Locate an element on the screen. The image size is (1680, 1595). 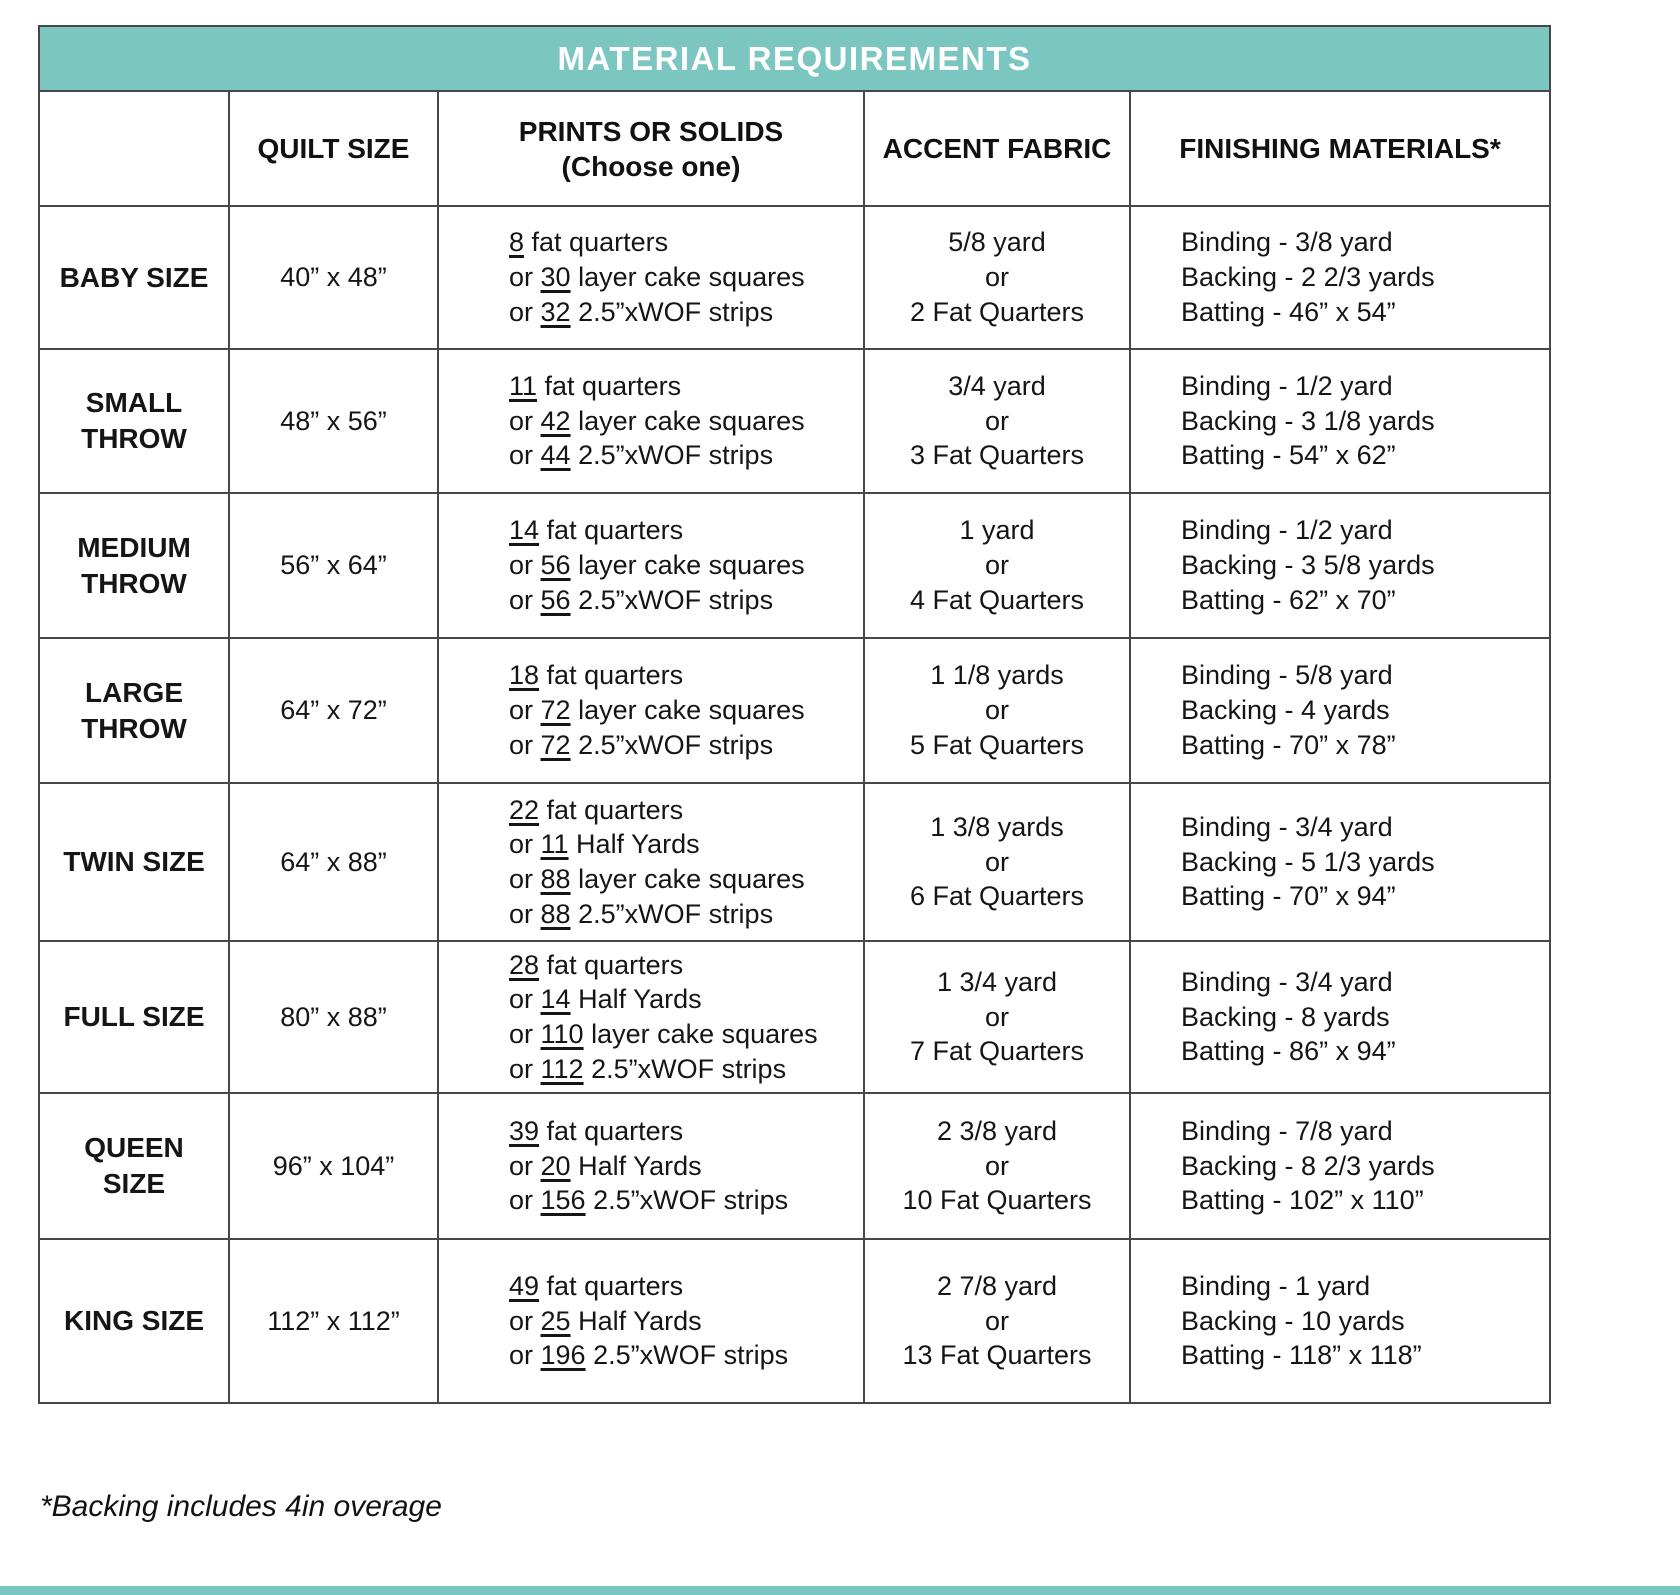
quilt-size: 64” x 88” is located at coordinates (333, 862).